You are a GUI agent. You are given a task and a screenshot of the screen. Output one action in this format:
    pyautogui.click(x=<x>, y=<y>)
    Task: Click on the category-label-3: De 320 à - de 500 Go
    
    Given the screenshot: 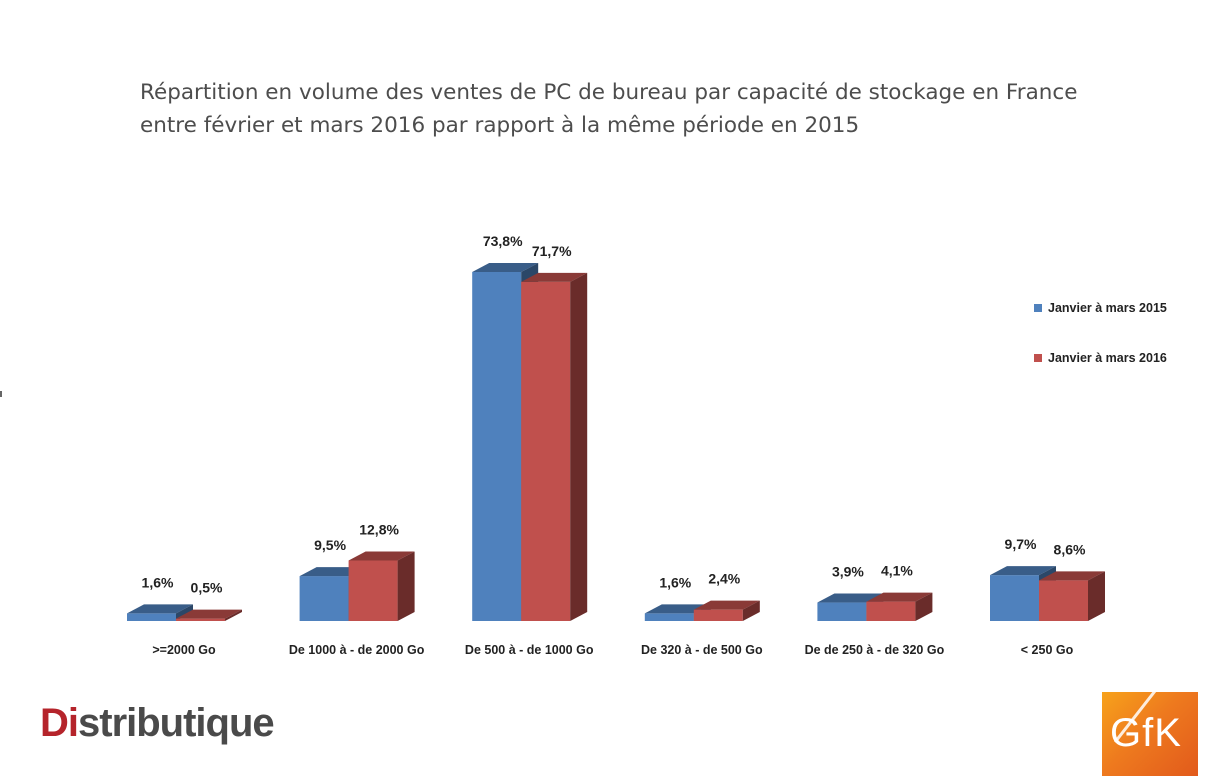 What is the action you would take?
    pyautogui.click(x=702, y=650)
    